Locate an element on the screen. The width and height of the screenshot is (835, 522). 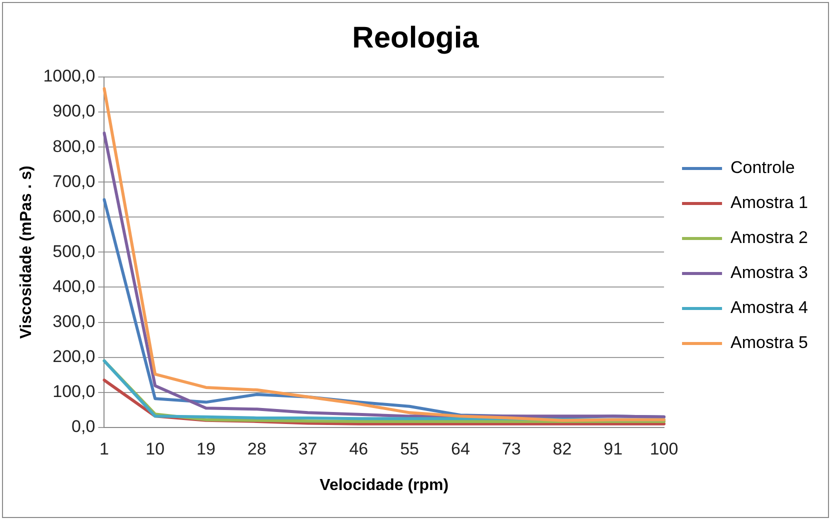
y-tick-label: 400,0 is located at coordinates (74, 286).